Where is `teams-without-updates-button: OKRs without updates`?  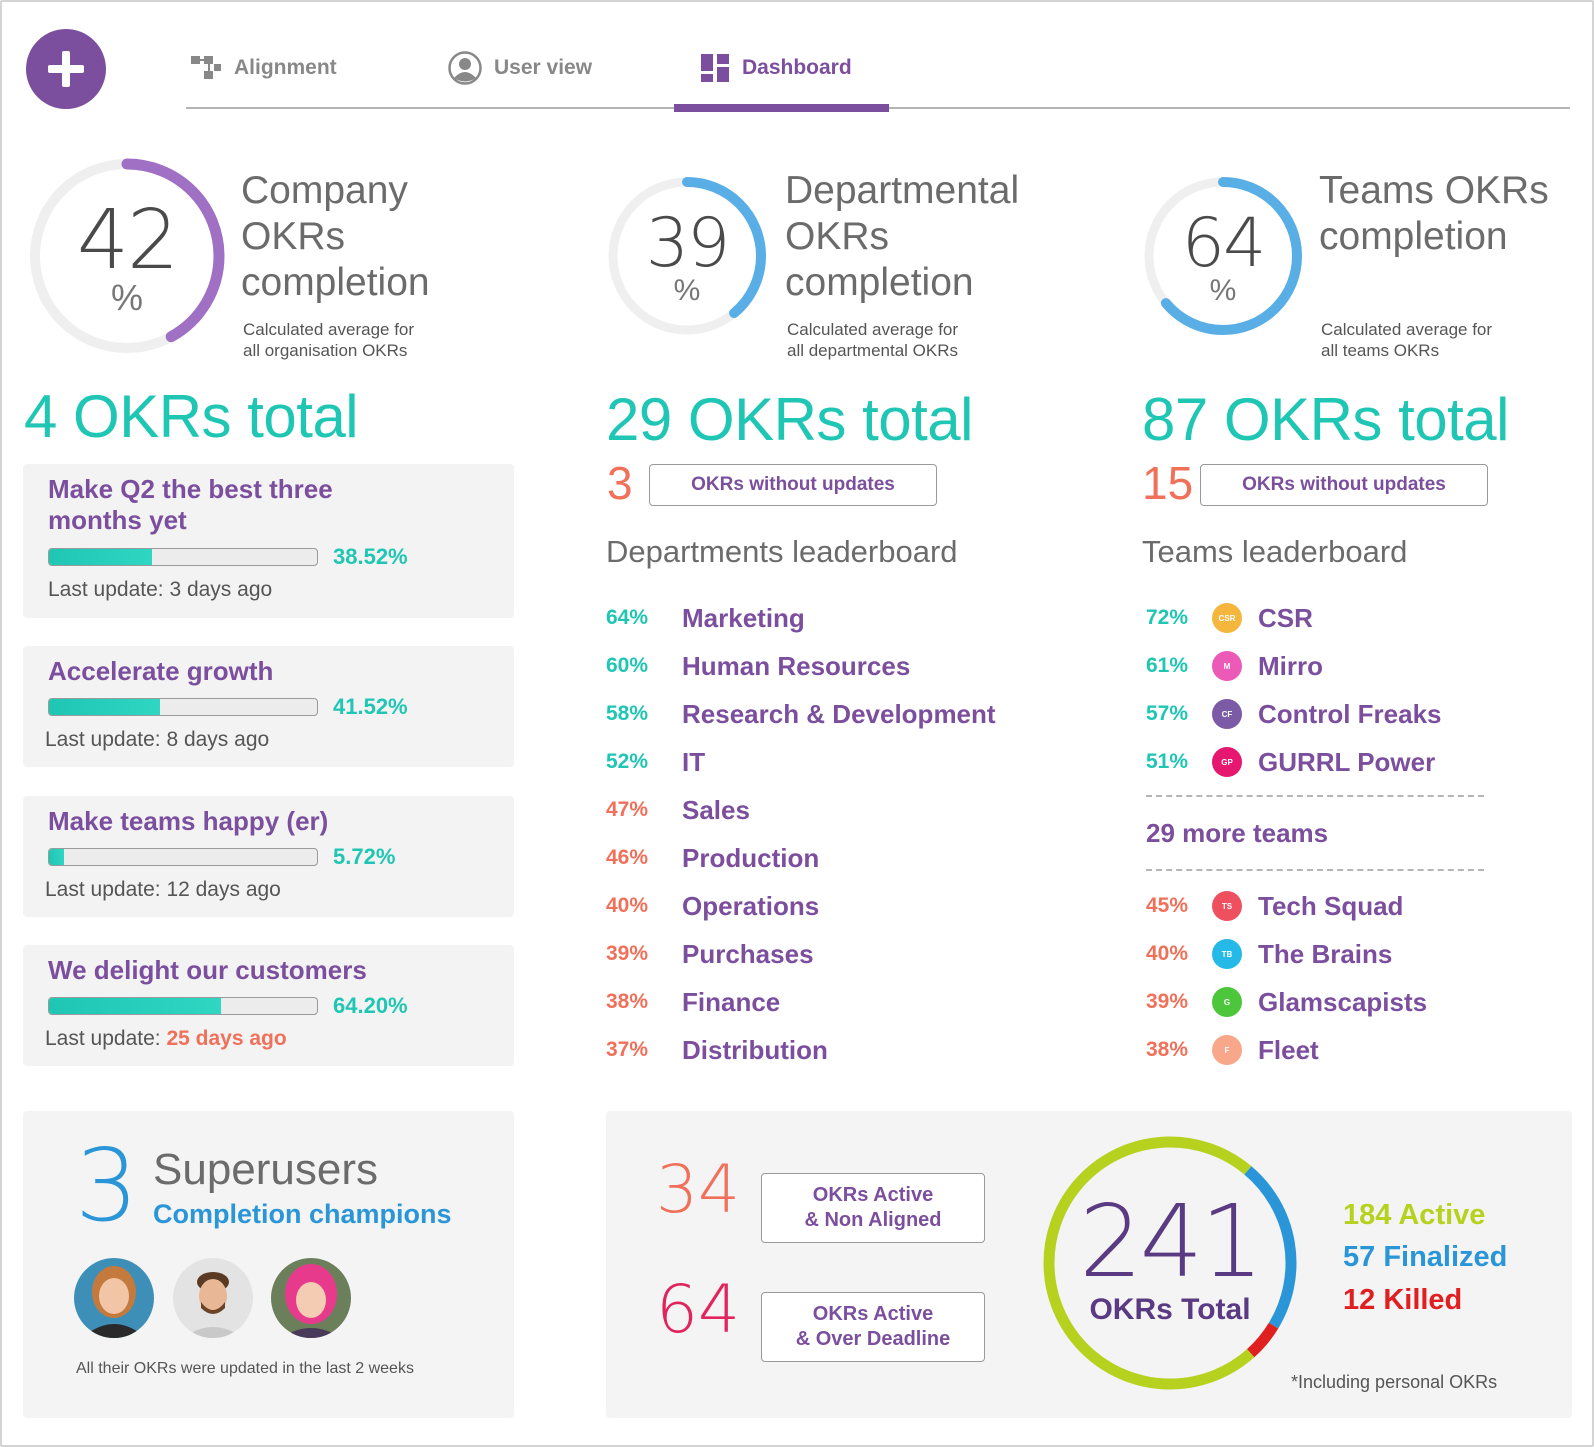 teams-without-updates-button: OKRs without updates is located at coordinates (1344, 485).